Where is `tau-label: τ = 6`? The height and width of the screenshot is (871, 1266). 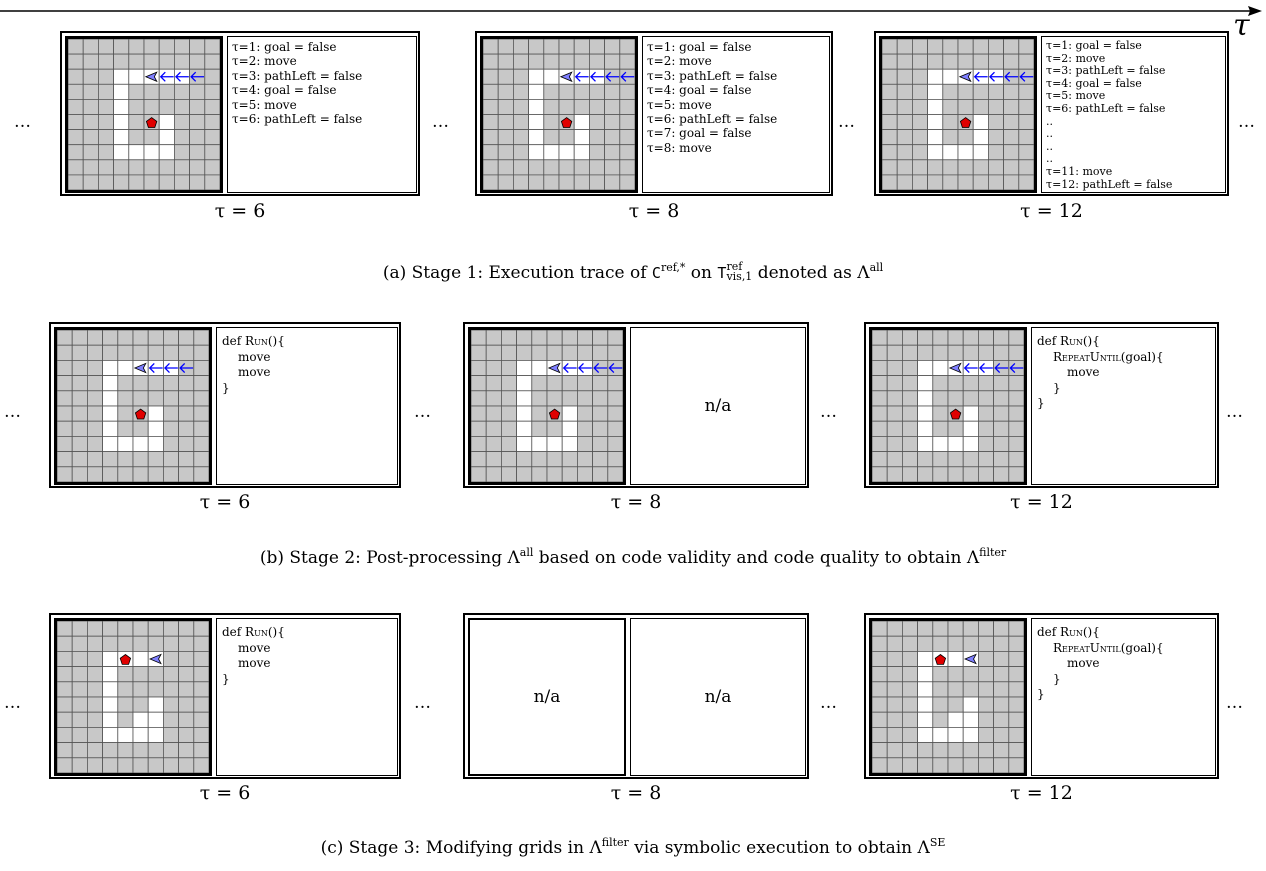
tau-label: τ = 6 is located at coordinates (225, 502).